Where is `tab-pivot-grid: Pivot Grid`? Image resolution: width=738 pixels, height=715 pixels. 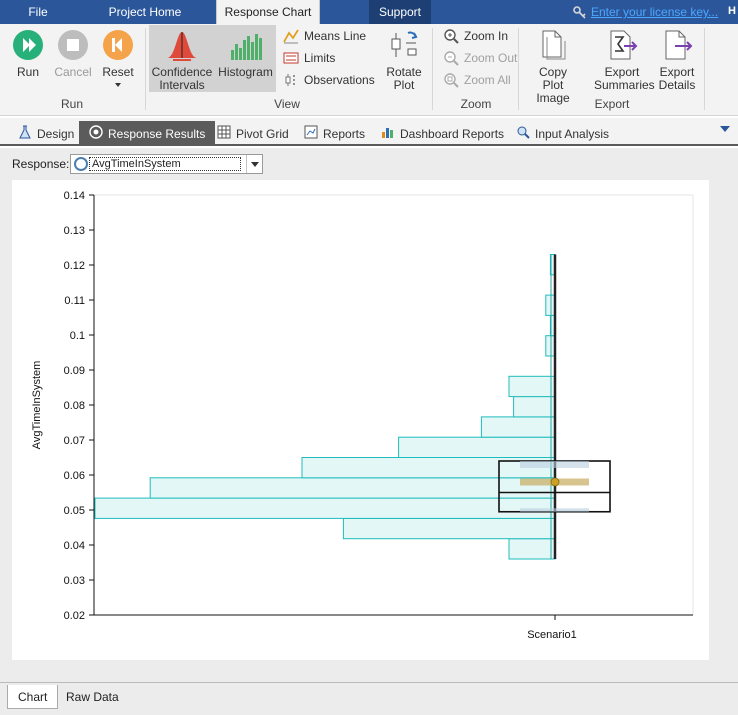 tab-pivot-grid: Pivot Grid is located at coordinates (253, 133).